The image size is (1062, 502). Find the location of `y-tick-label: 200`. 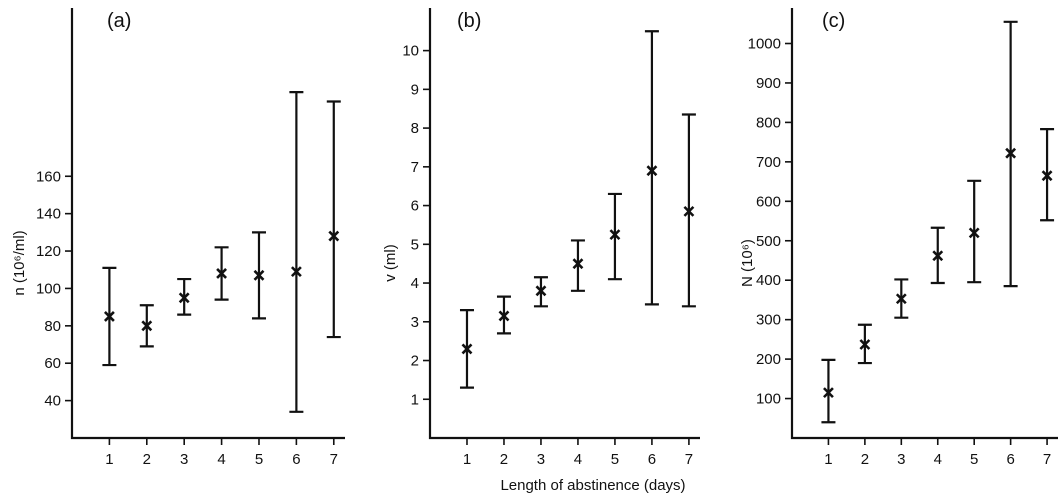

y-tick-label: 200 is located at coordinates (768, 359).